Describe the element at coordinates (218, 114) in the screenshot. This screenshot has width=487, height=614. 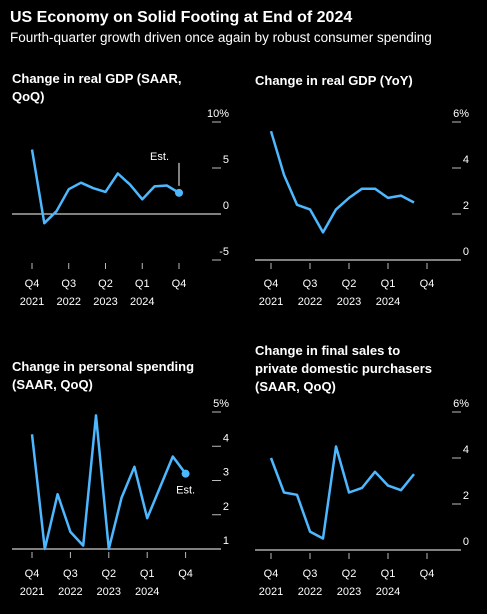
I see `y-tick-label: 10%` at that location.